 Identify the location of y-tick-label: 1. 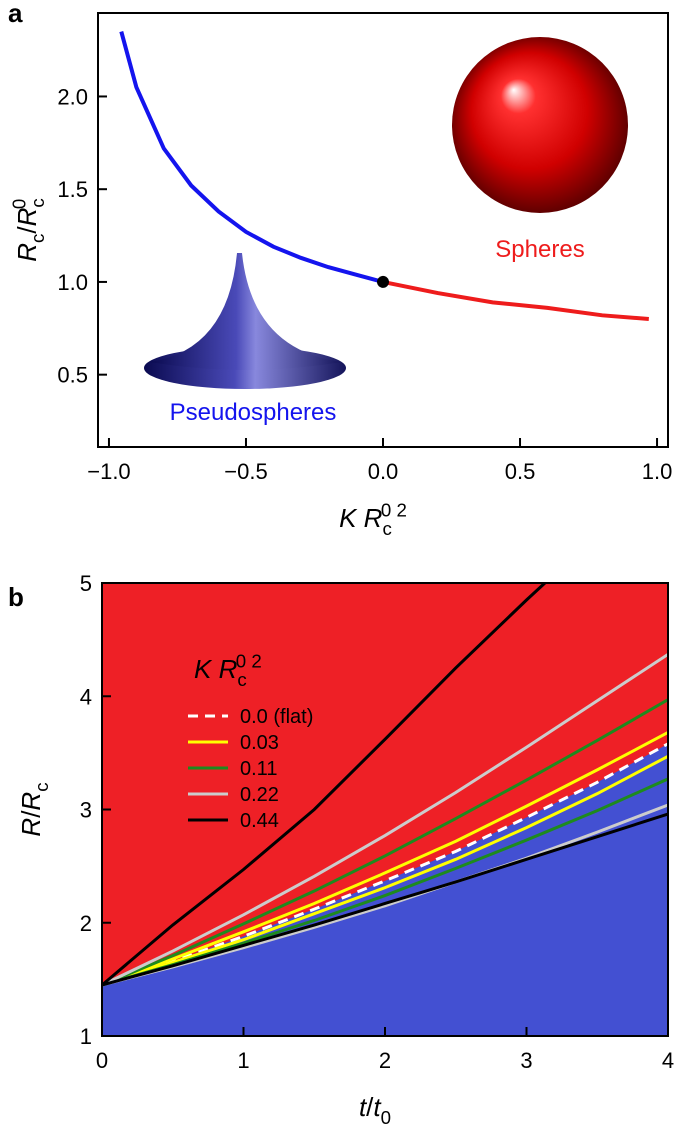
(86, 1036).